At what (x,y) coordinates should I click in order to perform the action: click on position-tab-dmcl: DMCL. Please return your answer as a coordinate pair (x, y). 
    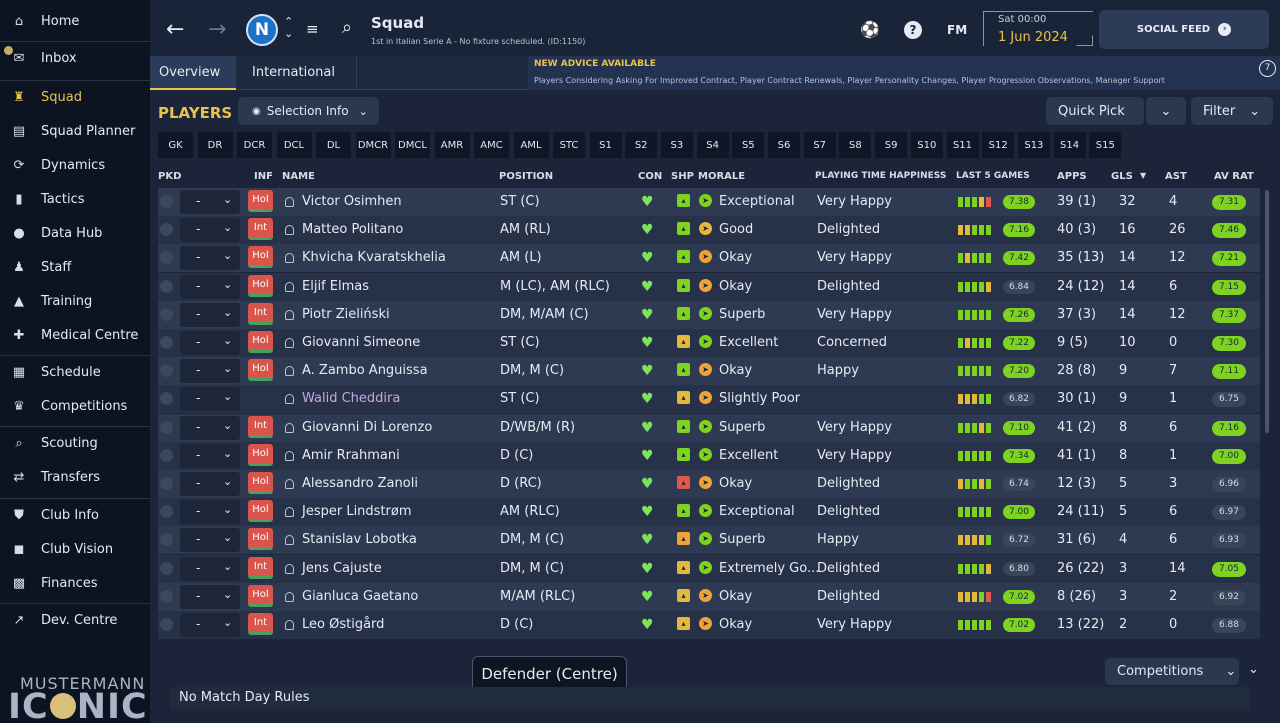
    Looking at the image, I should click on (412, 145).